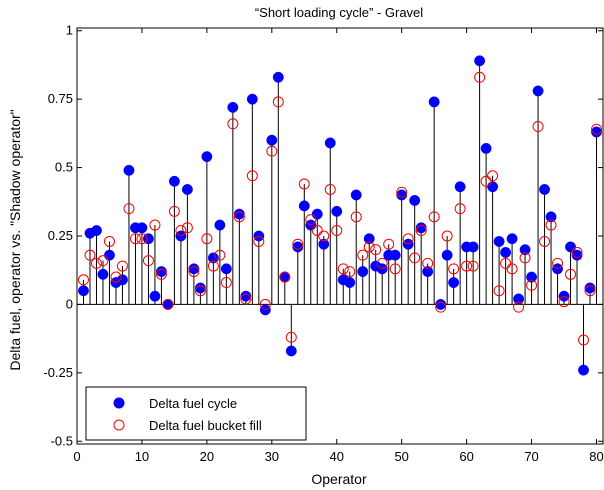 The height and width of the screenshot is (490, 604). I want to click on y-tick-label: -0.5, so click(62, 440).